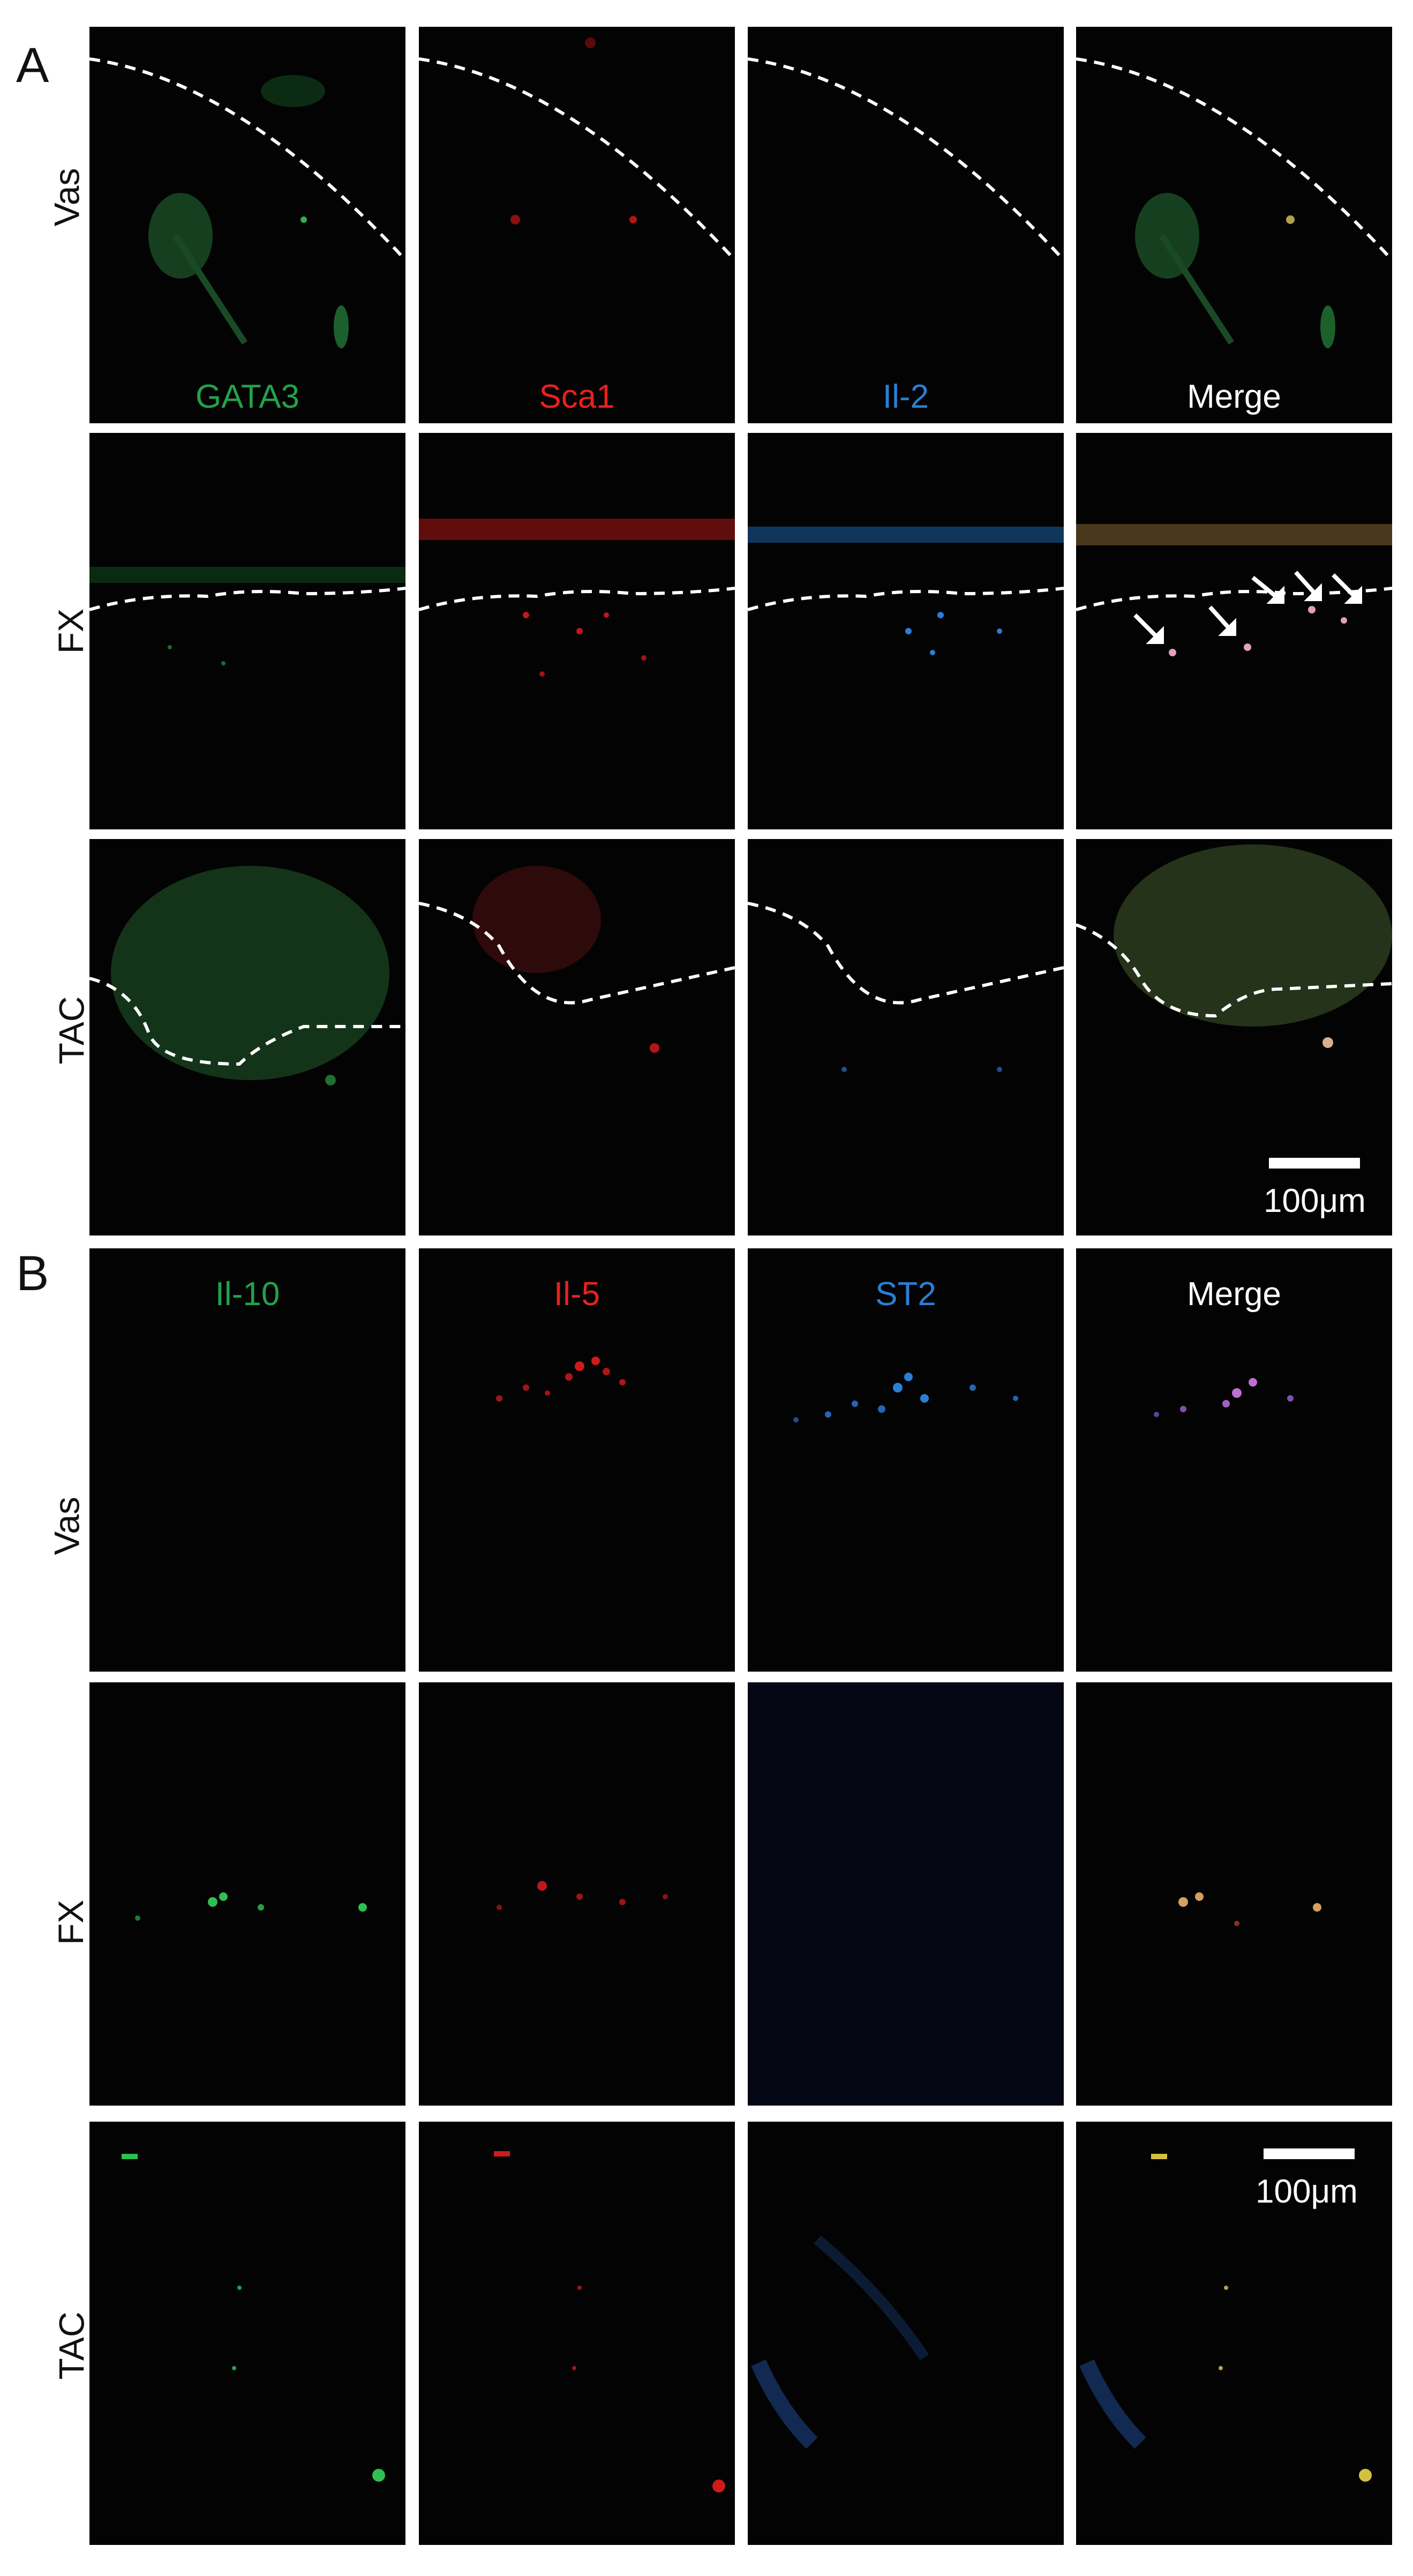 The width and height of the screenshot is (1413, 2576). I want to click on row-label-b-fx: FX, so click(71, 1922).